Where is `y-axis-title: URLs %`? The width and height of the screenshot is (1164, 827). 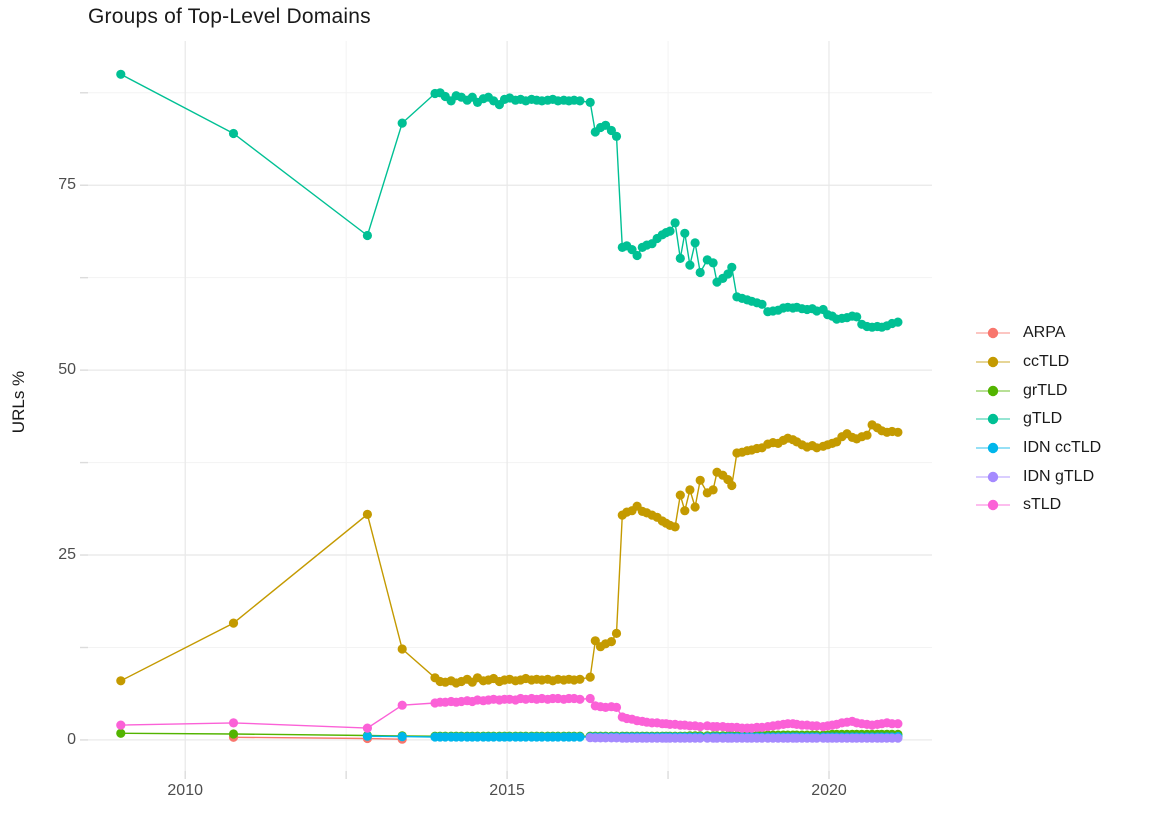 y-axis-title: URLs % is located at coordinates (18, 402).